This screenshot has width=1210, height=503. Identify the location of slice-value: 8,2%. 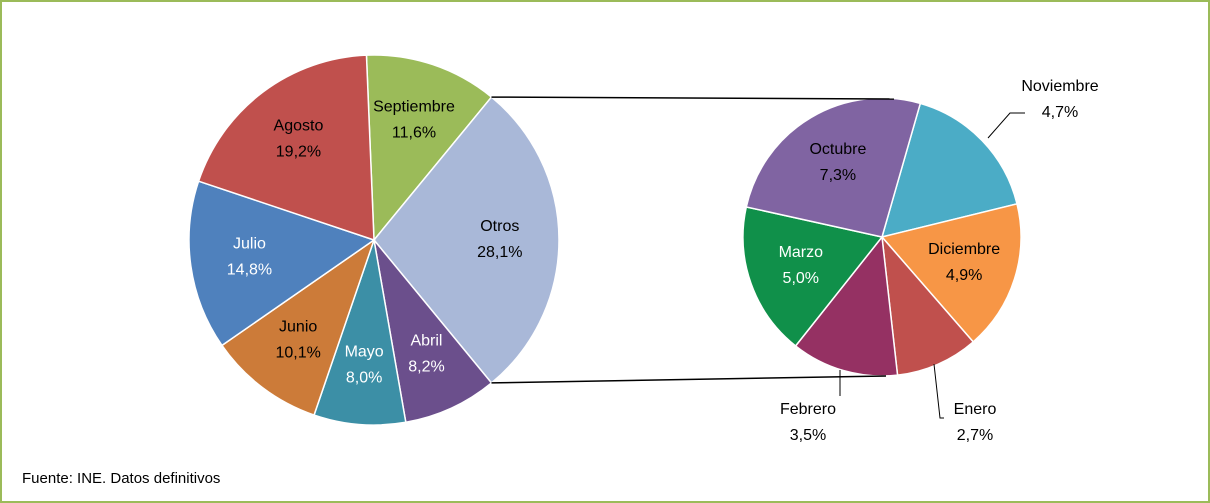
(426, 367).